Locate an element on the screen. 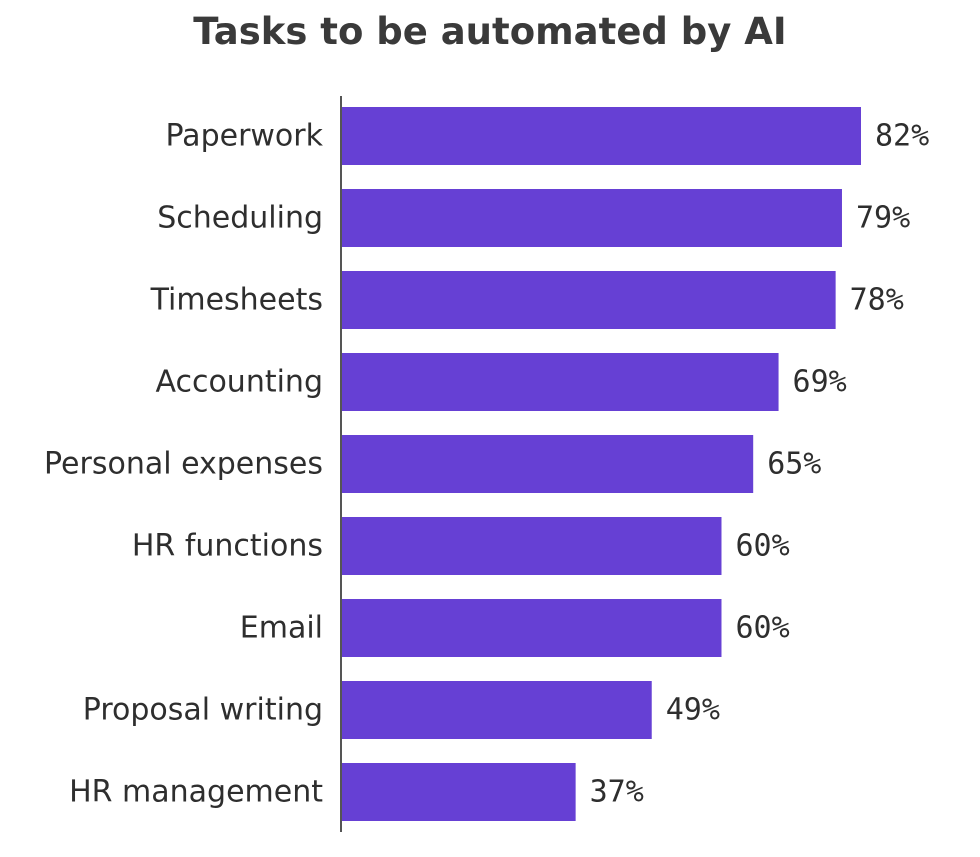  bar-hr-functions is located at coordinates (531, 546).